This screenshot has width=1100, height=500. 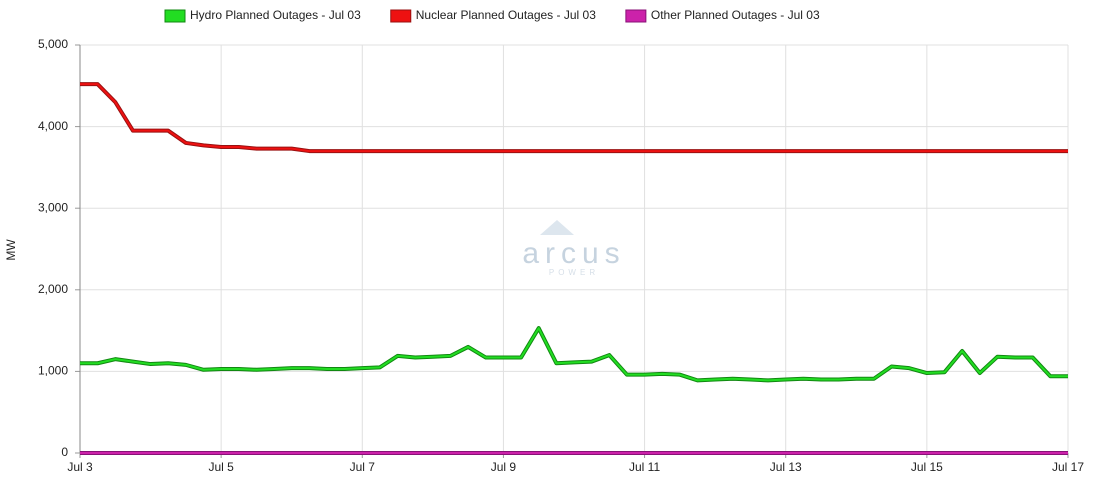 I want to click on y-tick-label: 2,000, so click(x=53, y=289).